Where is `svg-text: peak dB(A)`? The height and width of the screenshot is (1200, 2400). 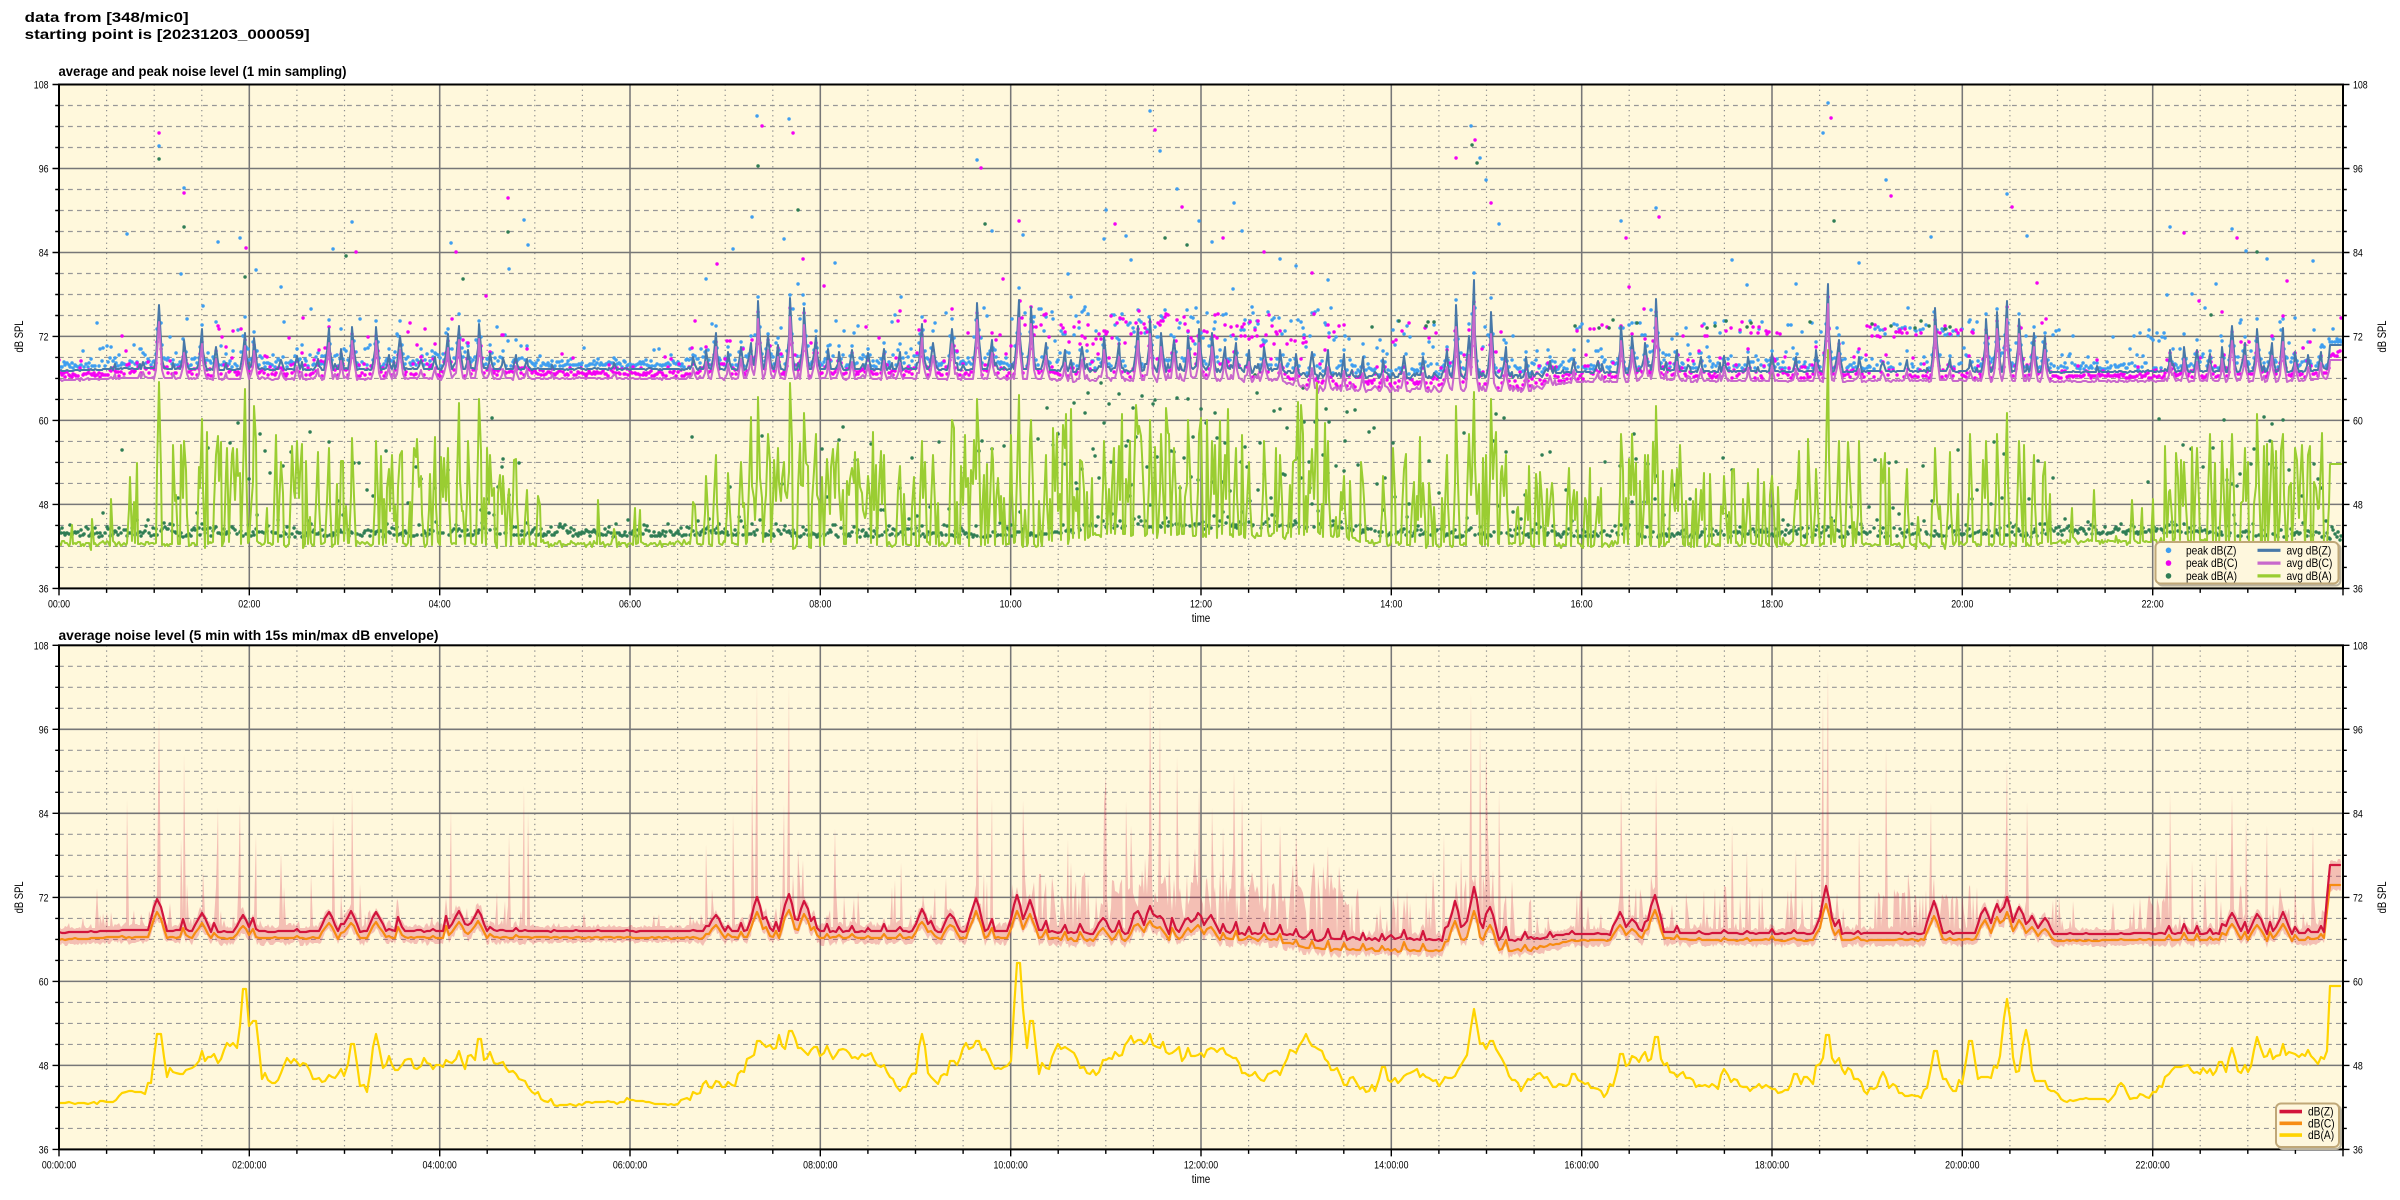 svg-text: peak dB(A) is located at coordinates (2211, 576).